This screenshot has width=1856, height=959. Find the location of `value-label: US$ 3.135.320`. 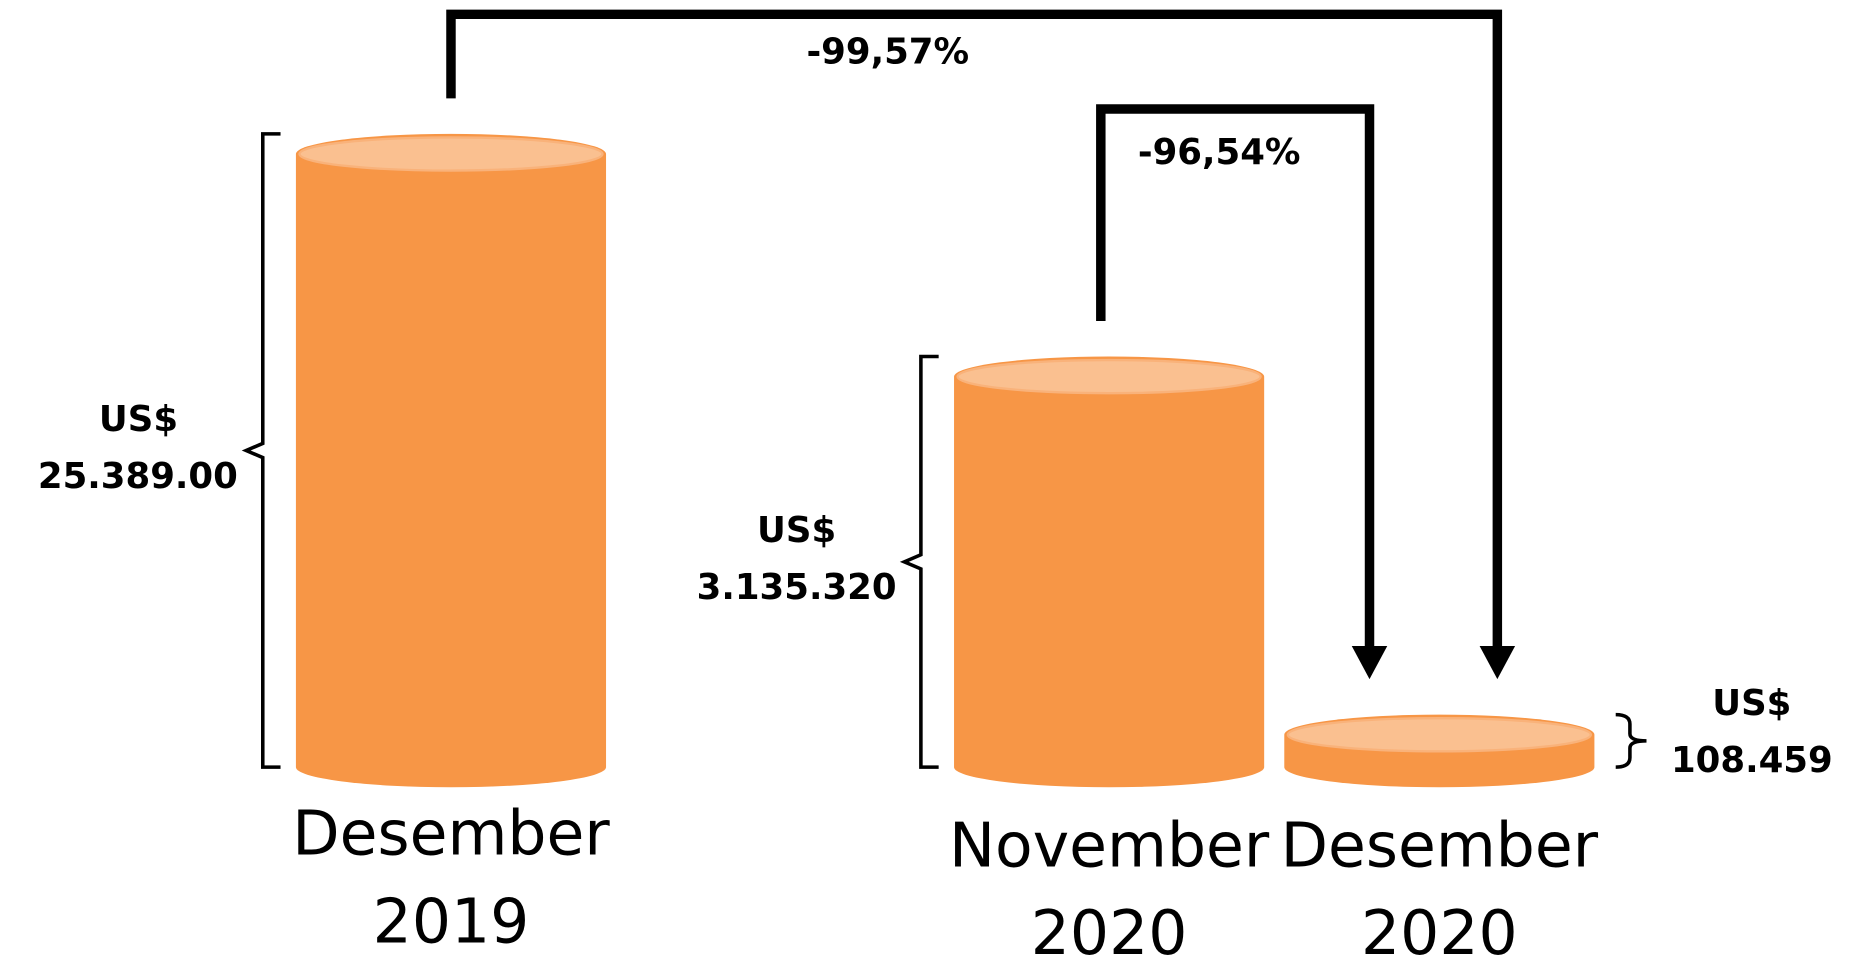

value-label: US$ 3.135.320 is located at coordinates (796, 558).